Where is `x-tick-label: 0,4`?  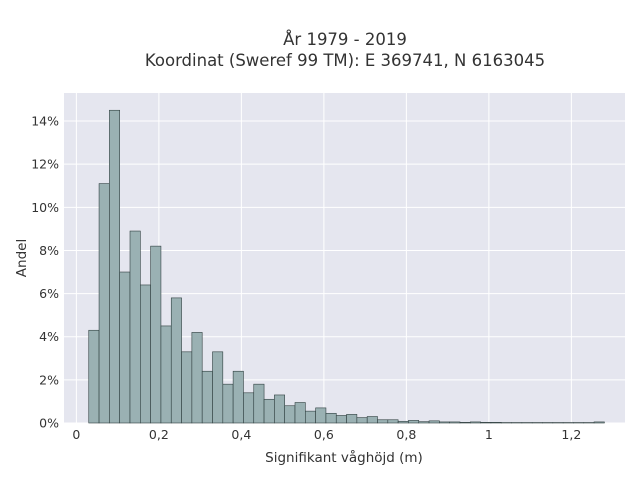
x-tick-label: 0,4 is located at coordinates (241, 434).